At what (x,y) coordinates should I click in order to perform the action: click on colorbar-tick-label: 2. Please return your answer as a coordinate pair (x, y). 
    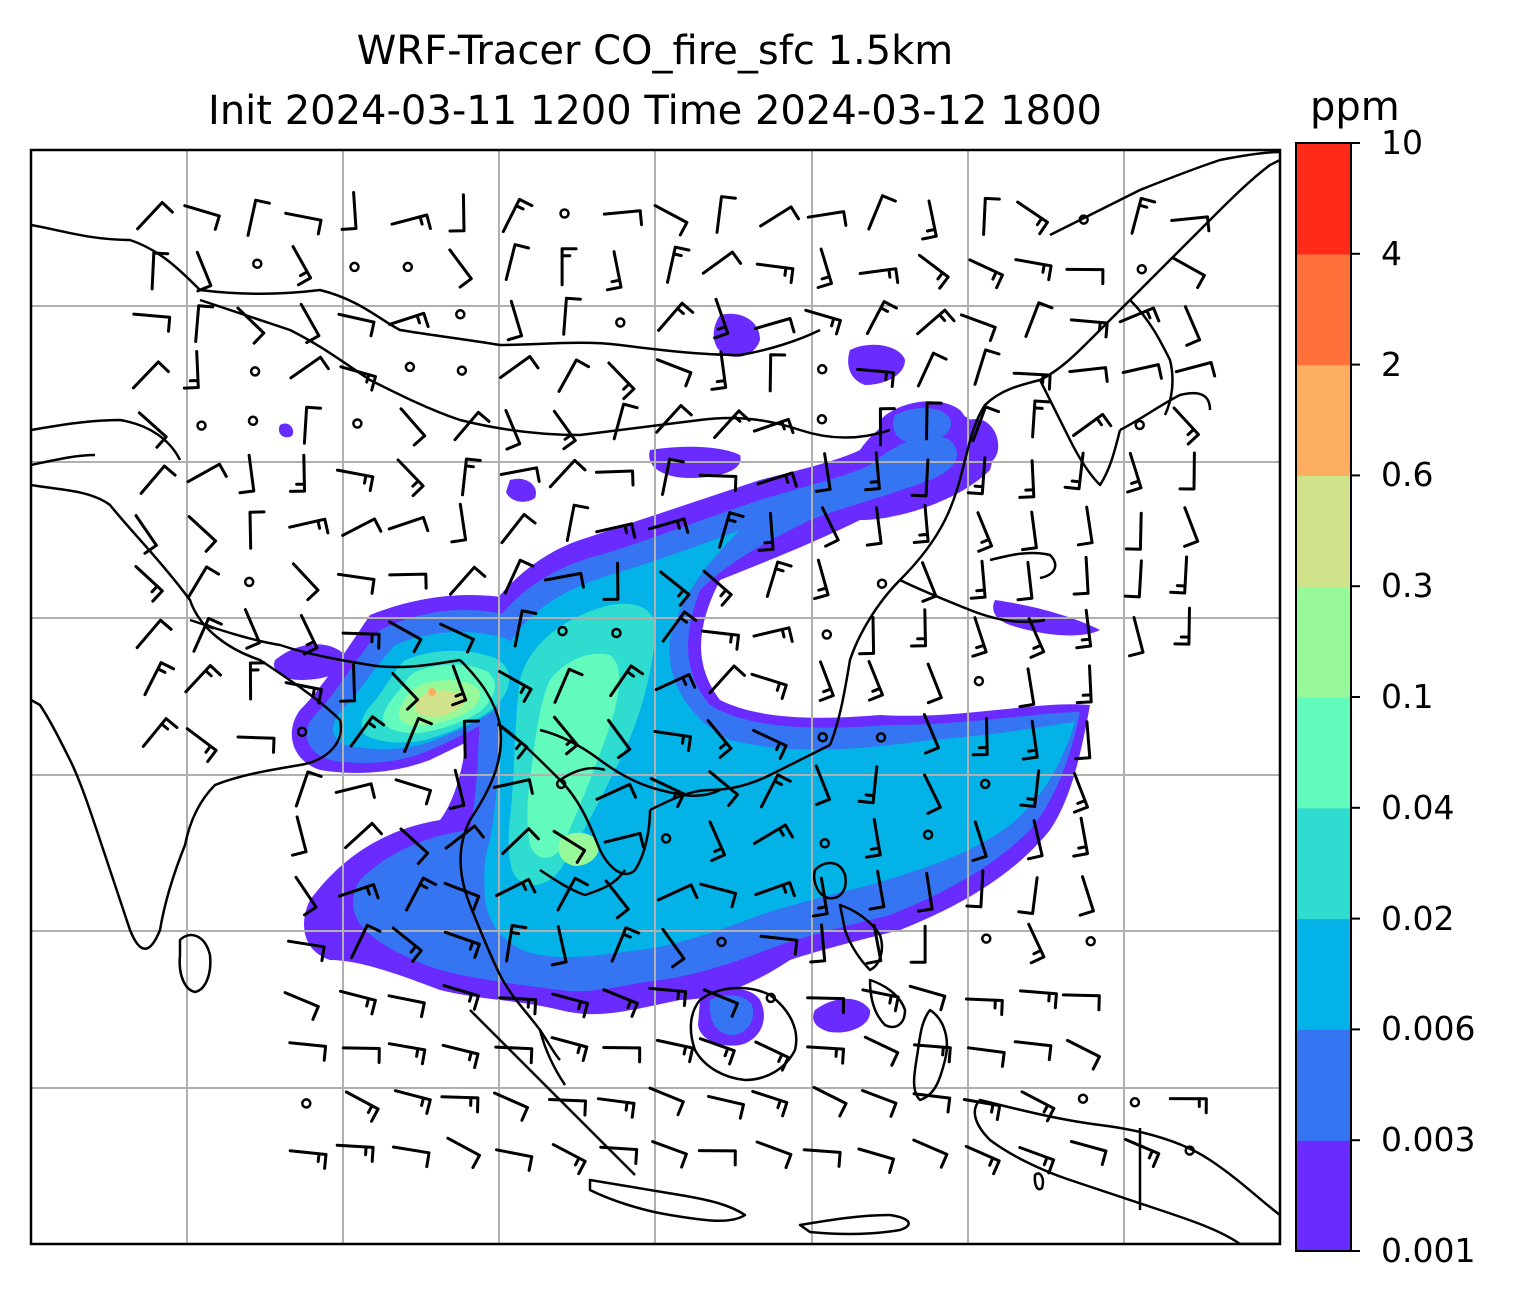
    Looking at the image, I should click on (1391, 364).